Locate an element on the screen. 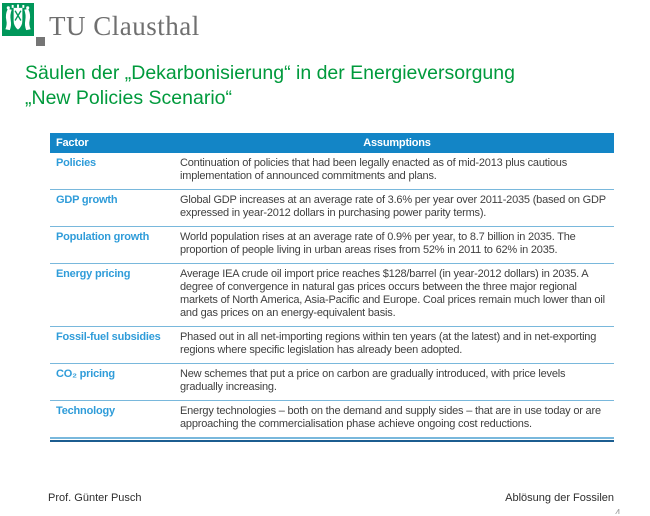 This screenshot has height=516, width=650. column-header-factor: Factor is located at coordinates (72, 142).